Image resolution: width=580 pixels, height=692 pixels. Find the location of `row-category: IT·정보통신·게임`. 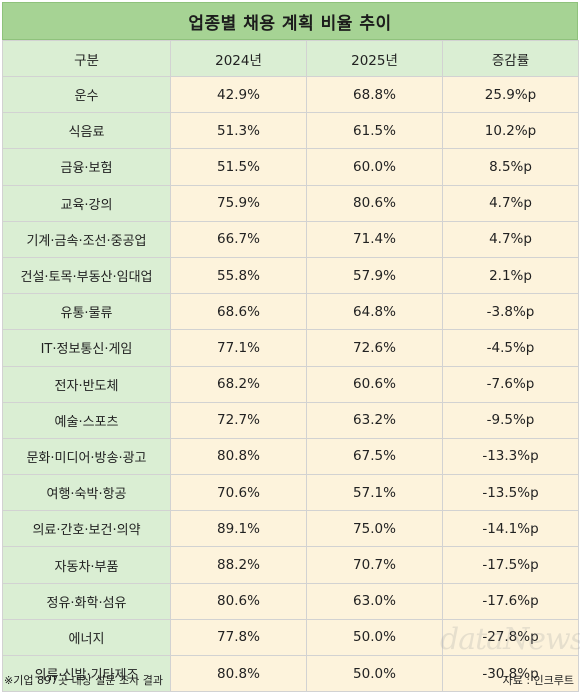

row-category: IT·정보통신·게임 is located at coordinates (86, 348).